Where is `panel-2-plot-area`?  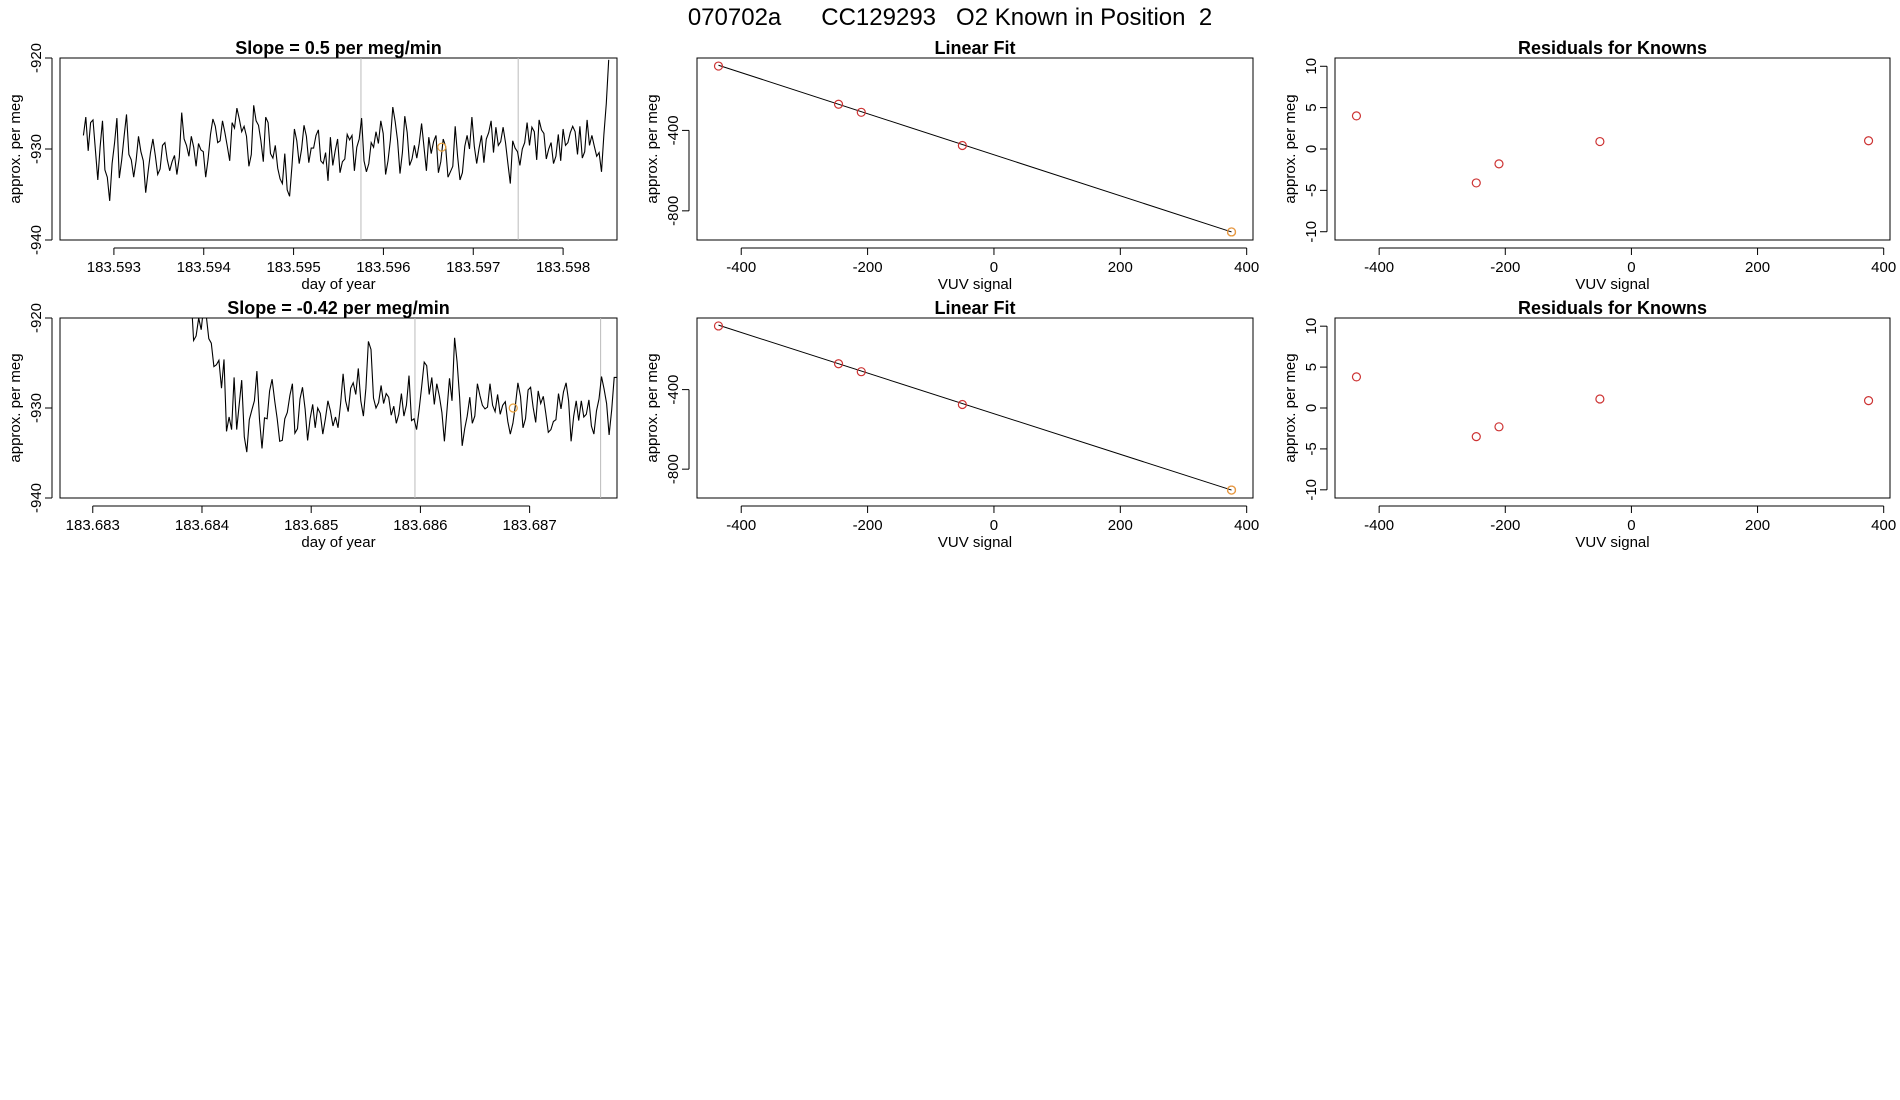
panel-2-plot-area is located at coordinates (975, 149).